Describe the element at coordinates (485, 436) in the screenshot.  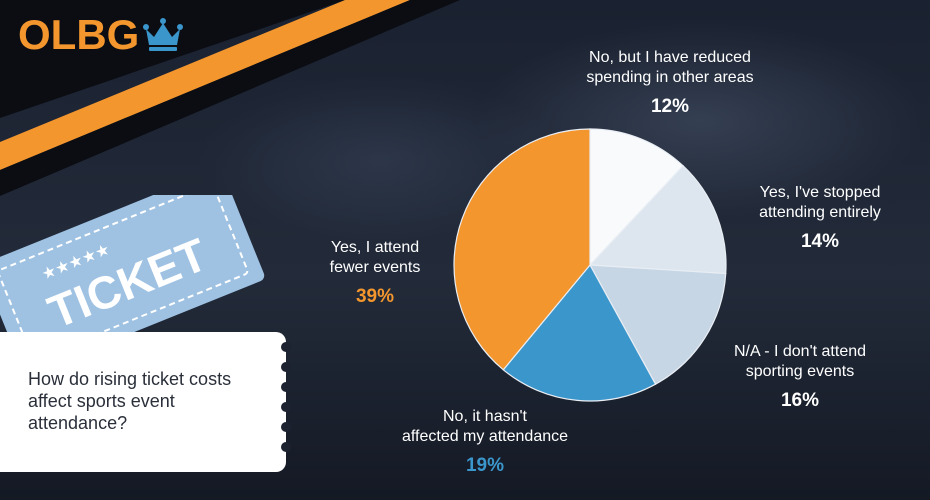
I see `label-line: affected my attendance` at that location.